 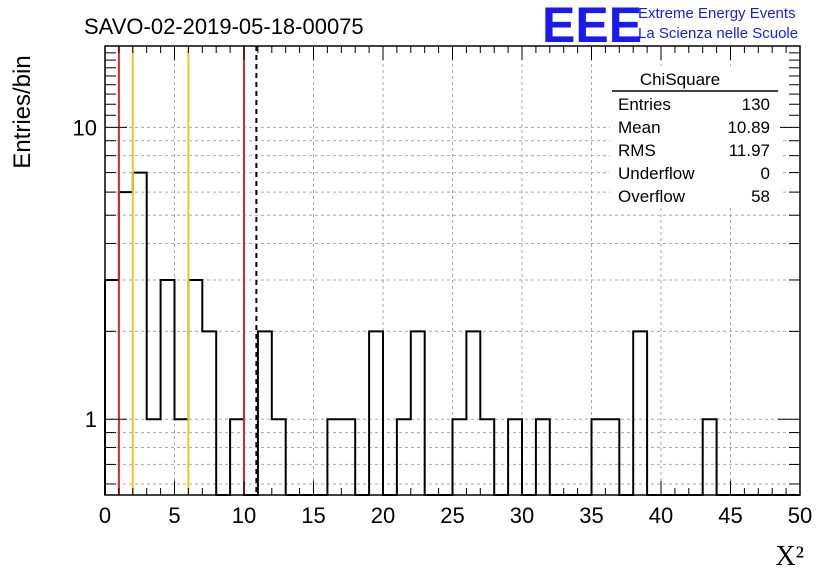 What do you see at coordinates (680, 79) in the screenshot?
I see `stats-box-title: ChiSquare` at bounding box center [680, 79].